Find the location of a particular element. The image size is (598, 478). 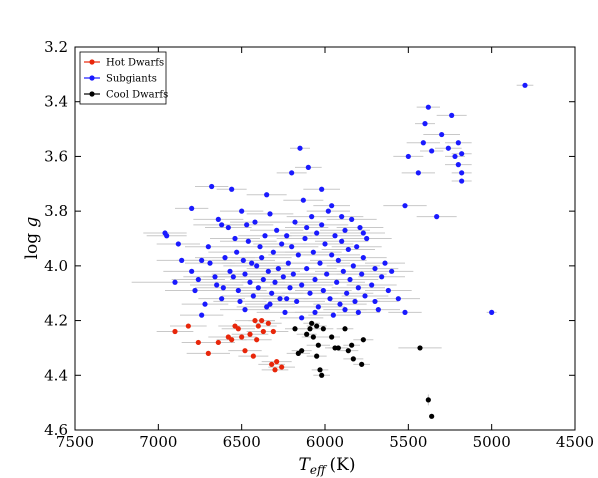

y-axis-label-text: log is located at coordinates (32, 243).